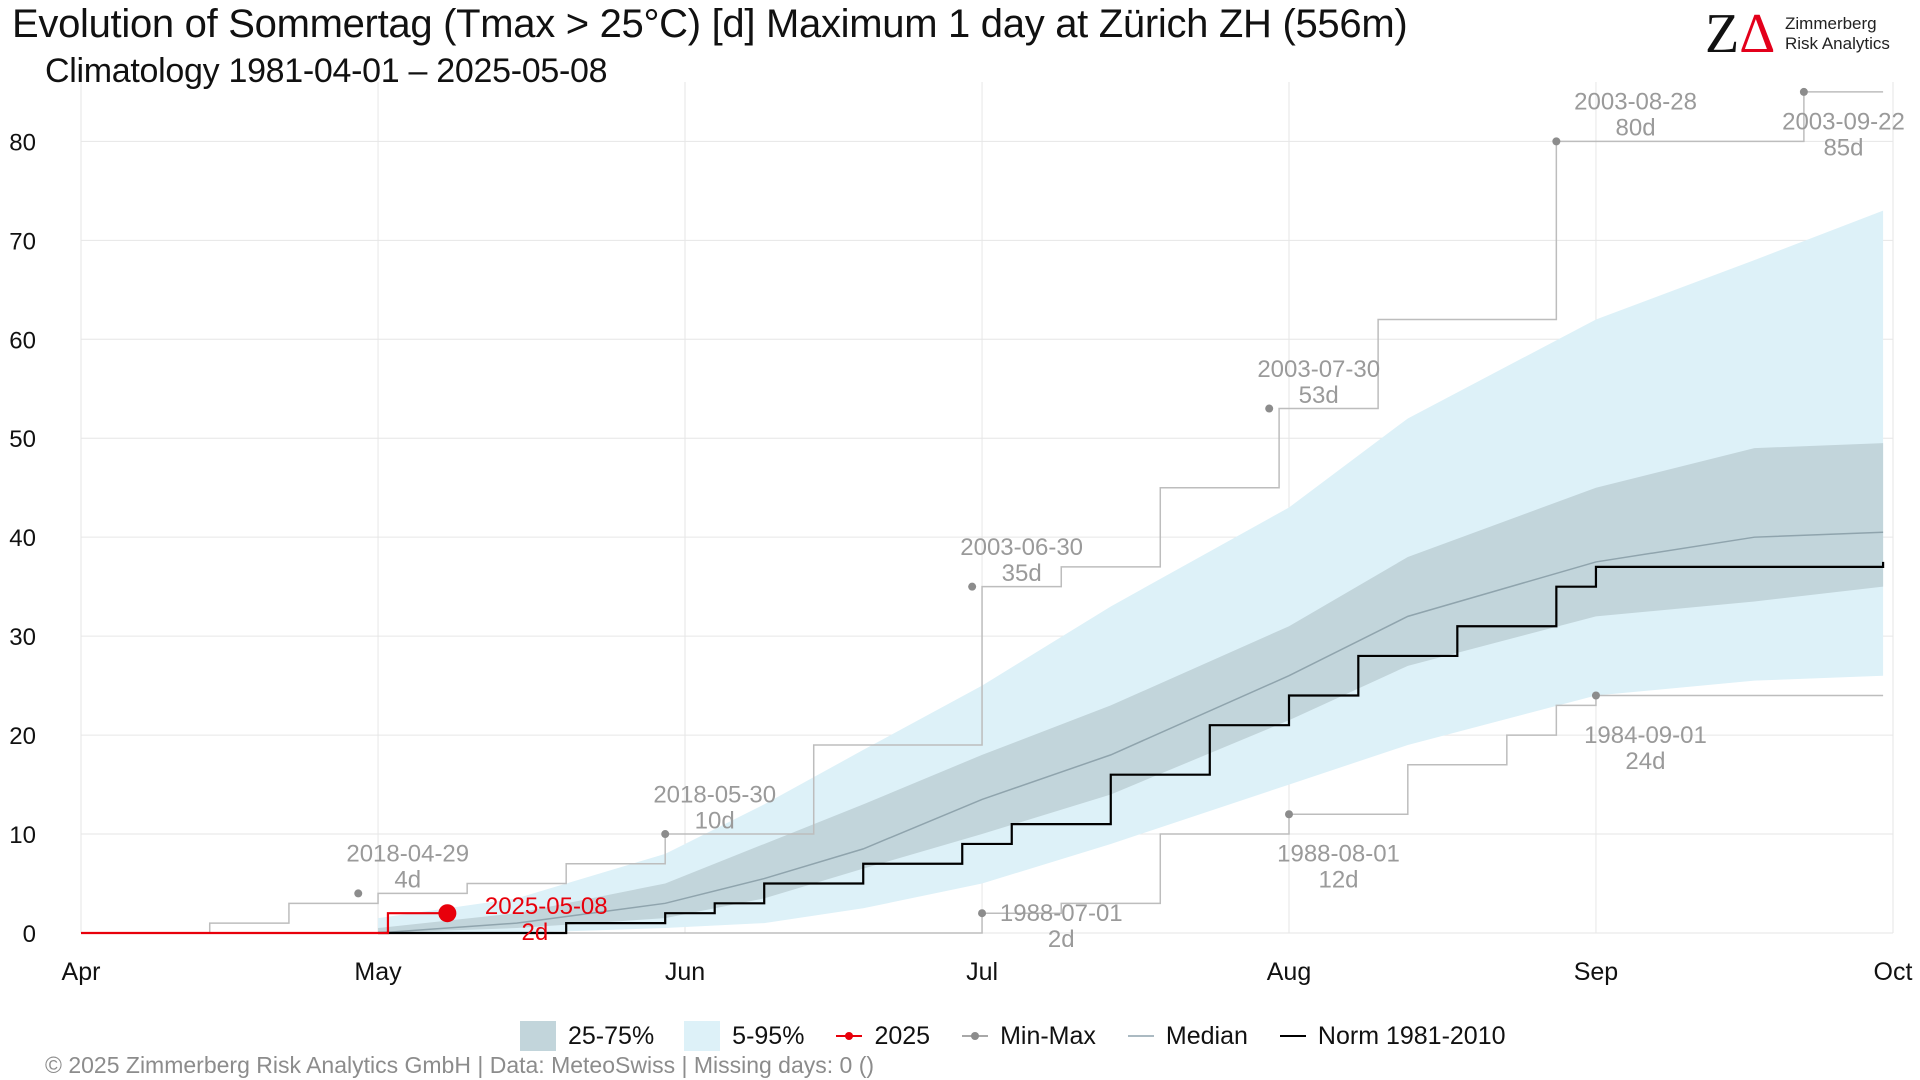 This screenshot has height=1080, width=1920. I want to click on logo-mark: ZΔ, so click(1740, 34).